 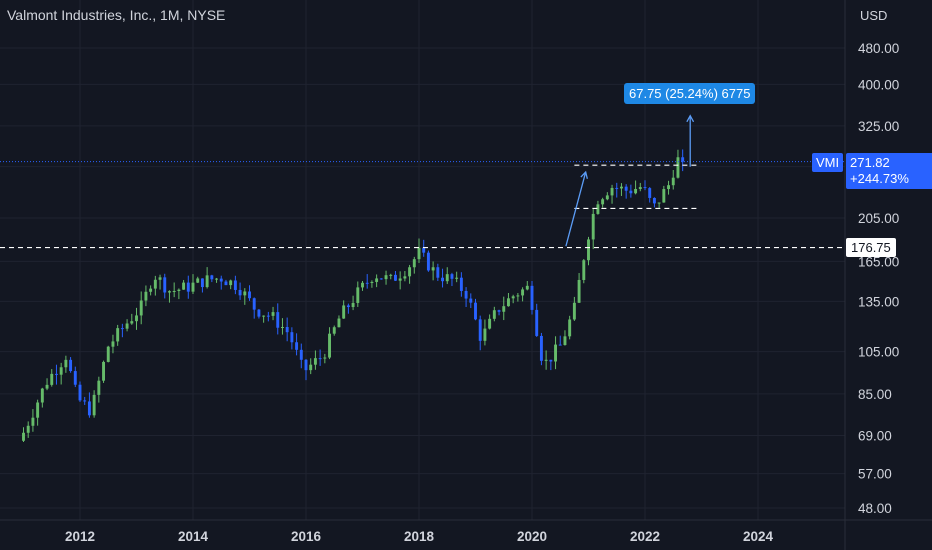 What do you see at coordinates (690, 93) in the screenshot?
I see `measure-label: 67.75 (25.24%) 6775` at bounding box center [690, 93].